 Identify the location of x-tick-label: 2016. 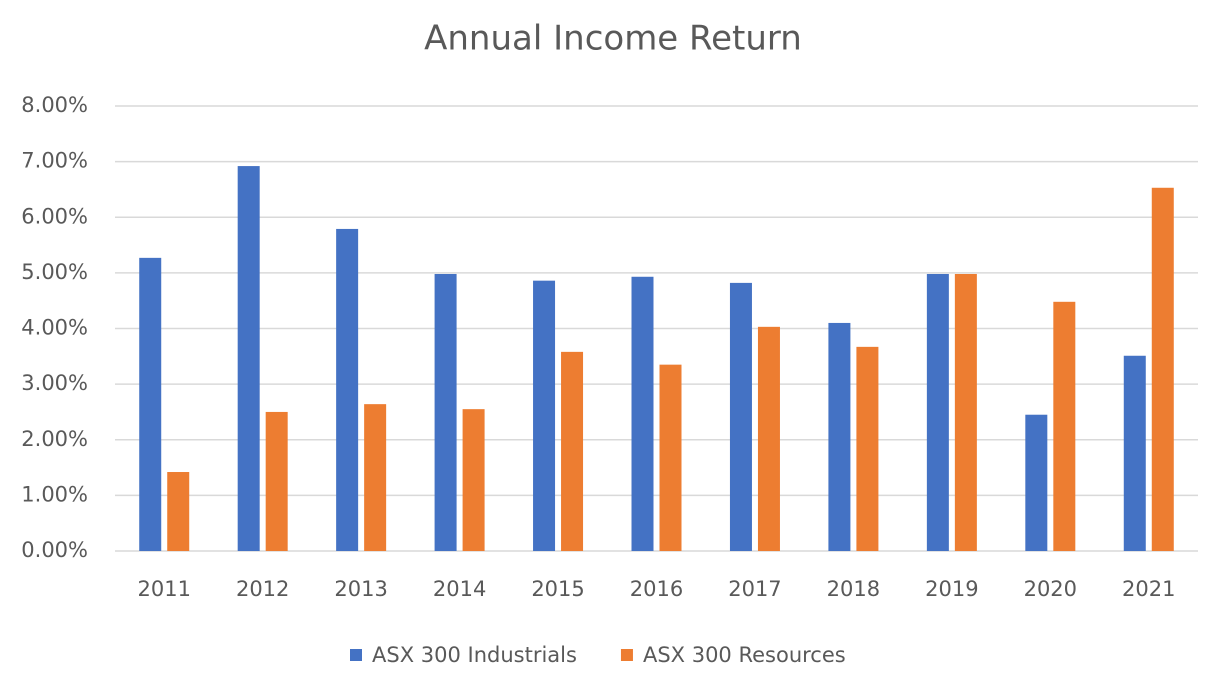
(656, 589).